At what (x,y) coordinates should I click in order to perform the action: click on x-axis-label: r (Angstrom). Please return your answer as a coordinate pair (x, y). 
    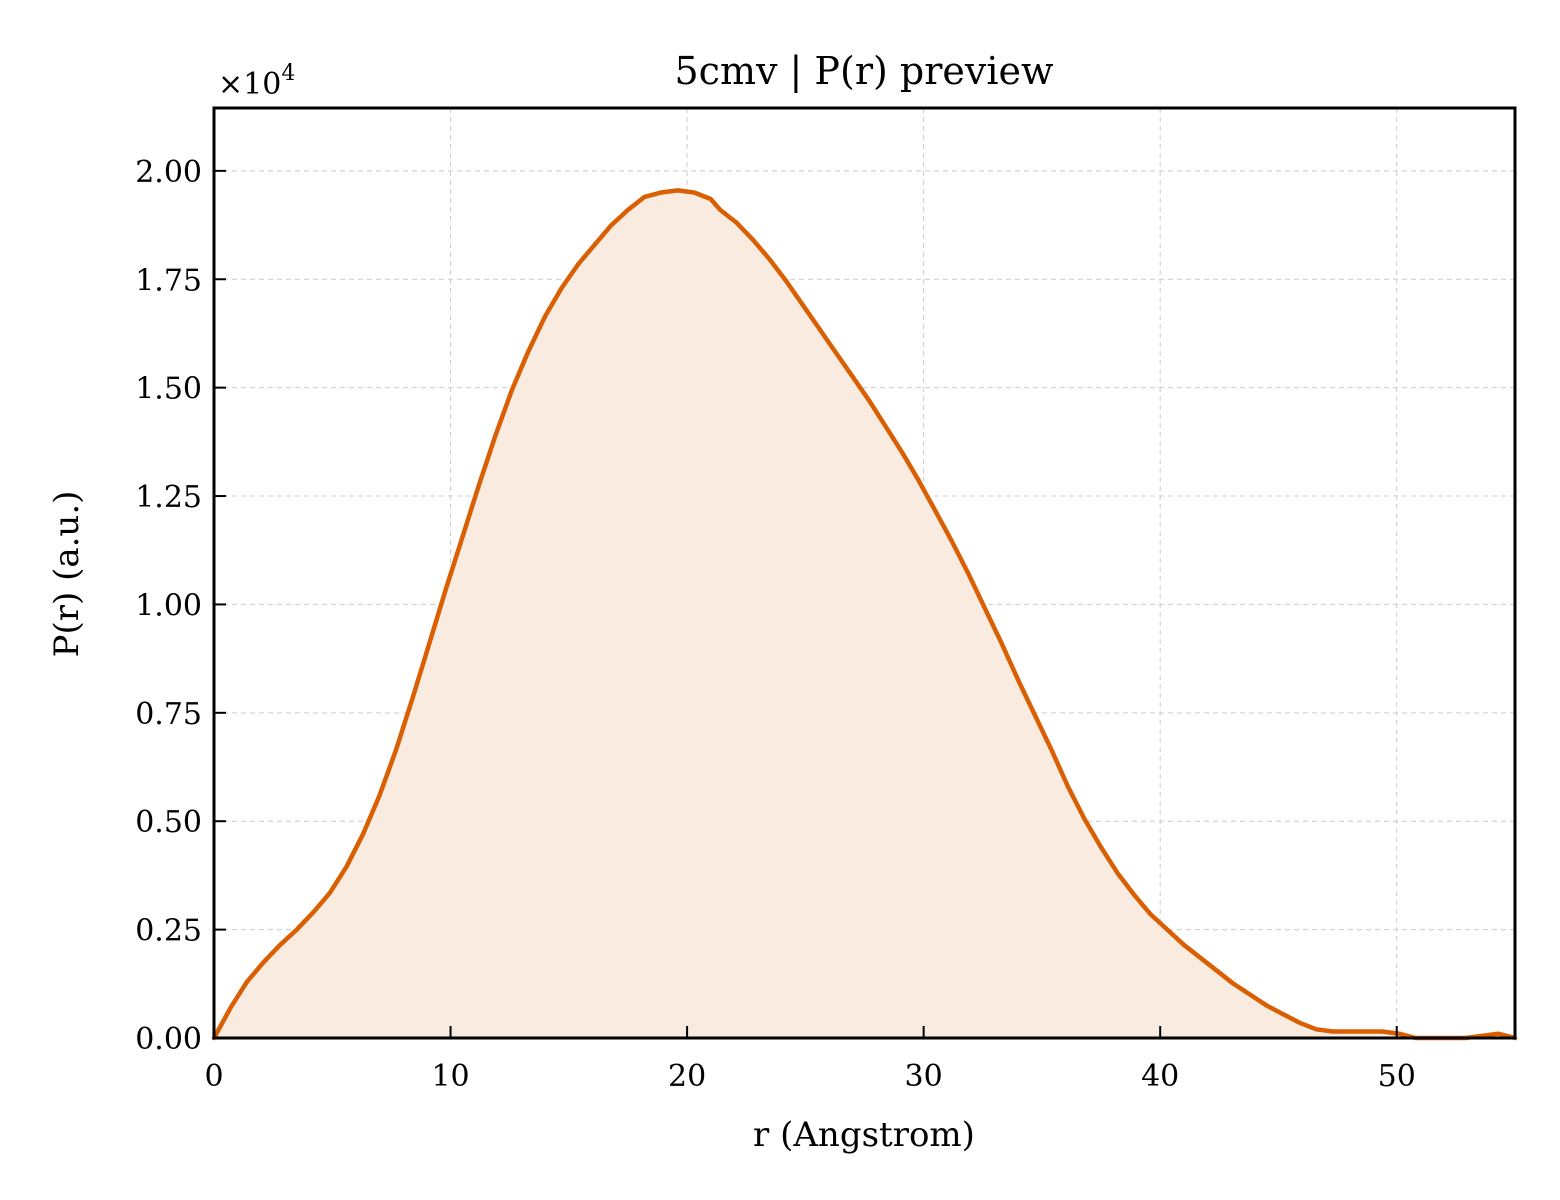
    Looking at the image, I should click on (864, 1135).